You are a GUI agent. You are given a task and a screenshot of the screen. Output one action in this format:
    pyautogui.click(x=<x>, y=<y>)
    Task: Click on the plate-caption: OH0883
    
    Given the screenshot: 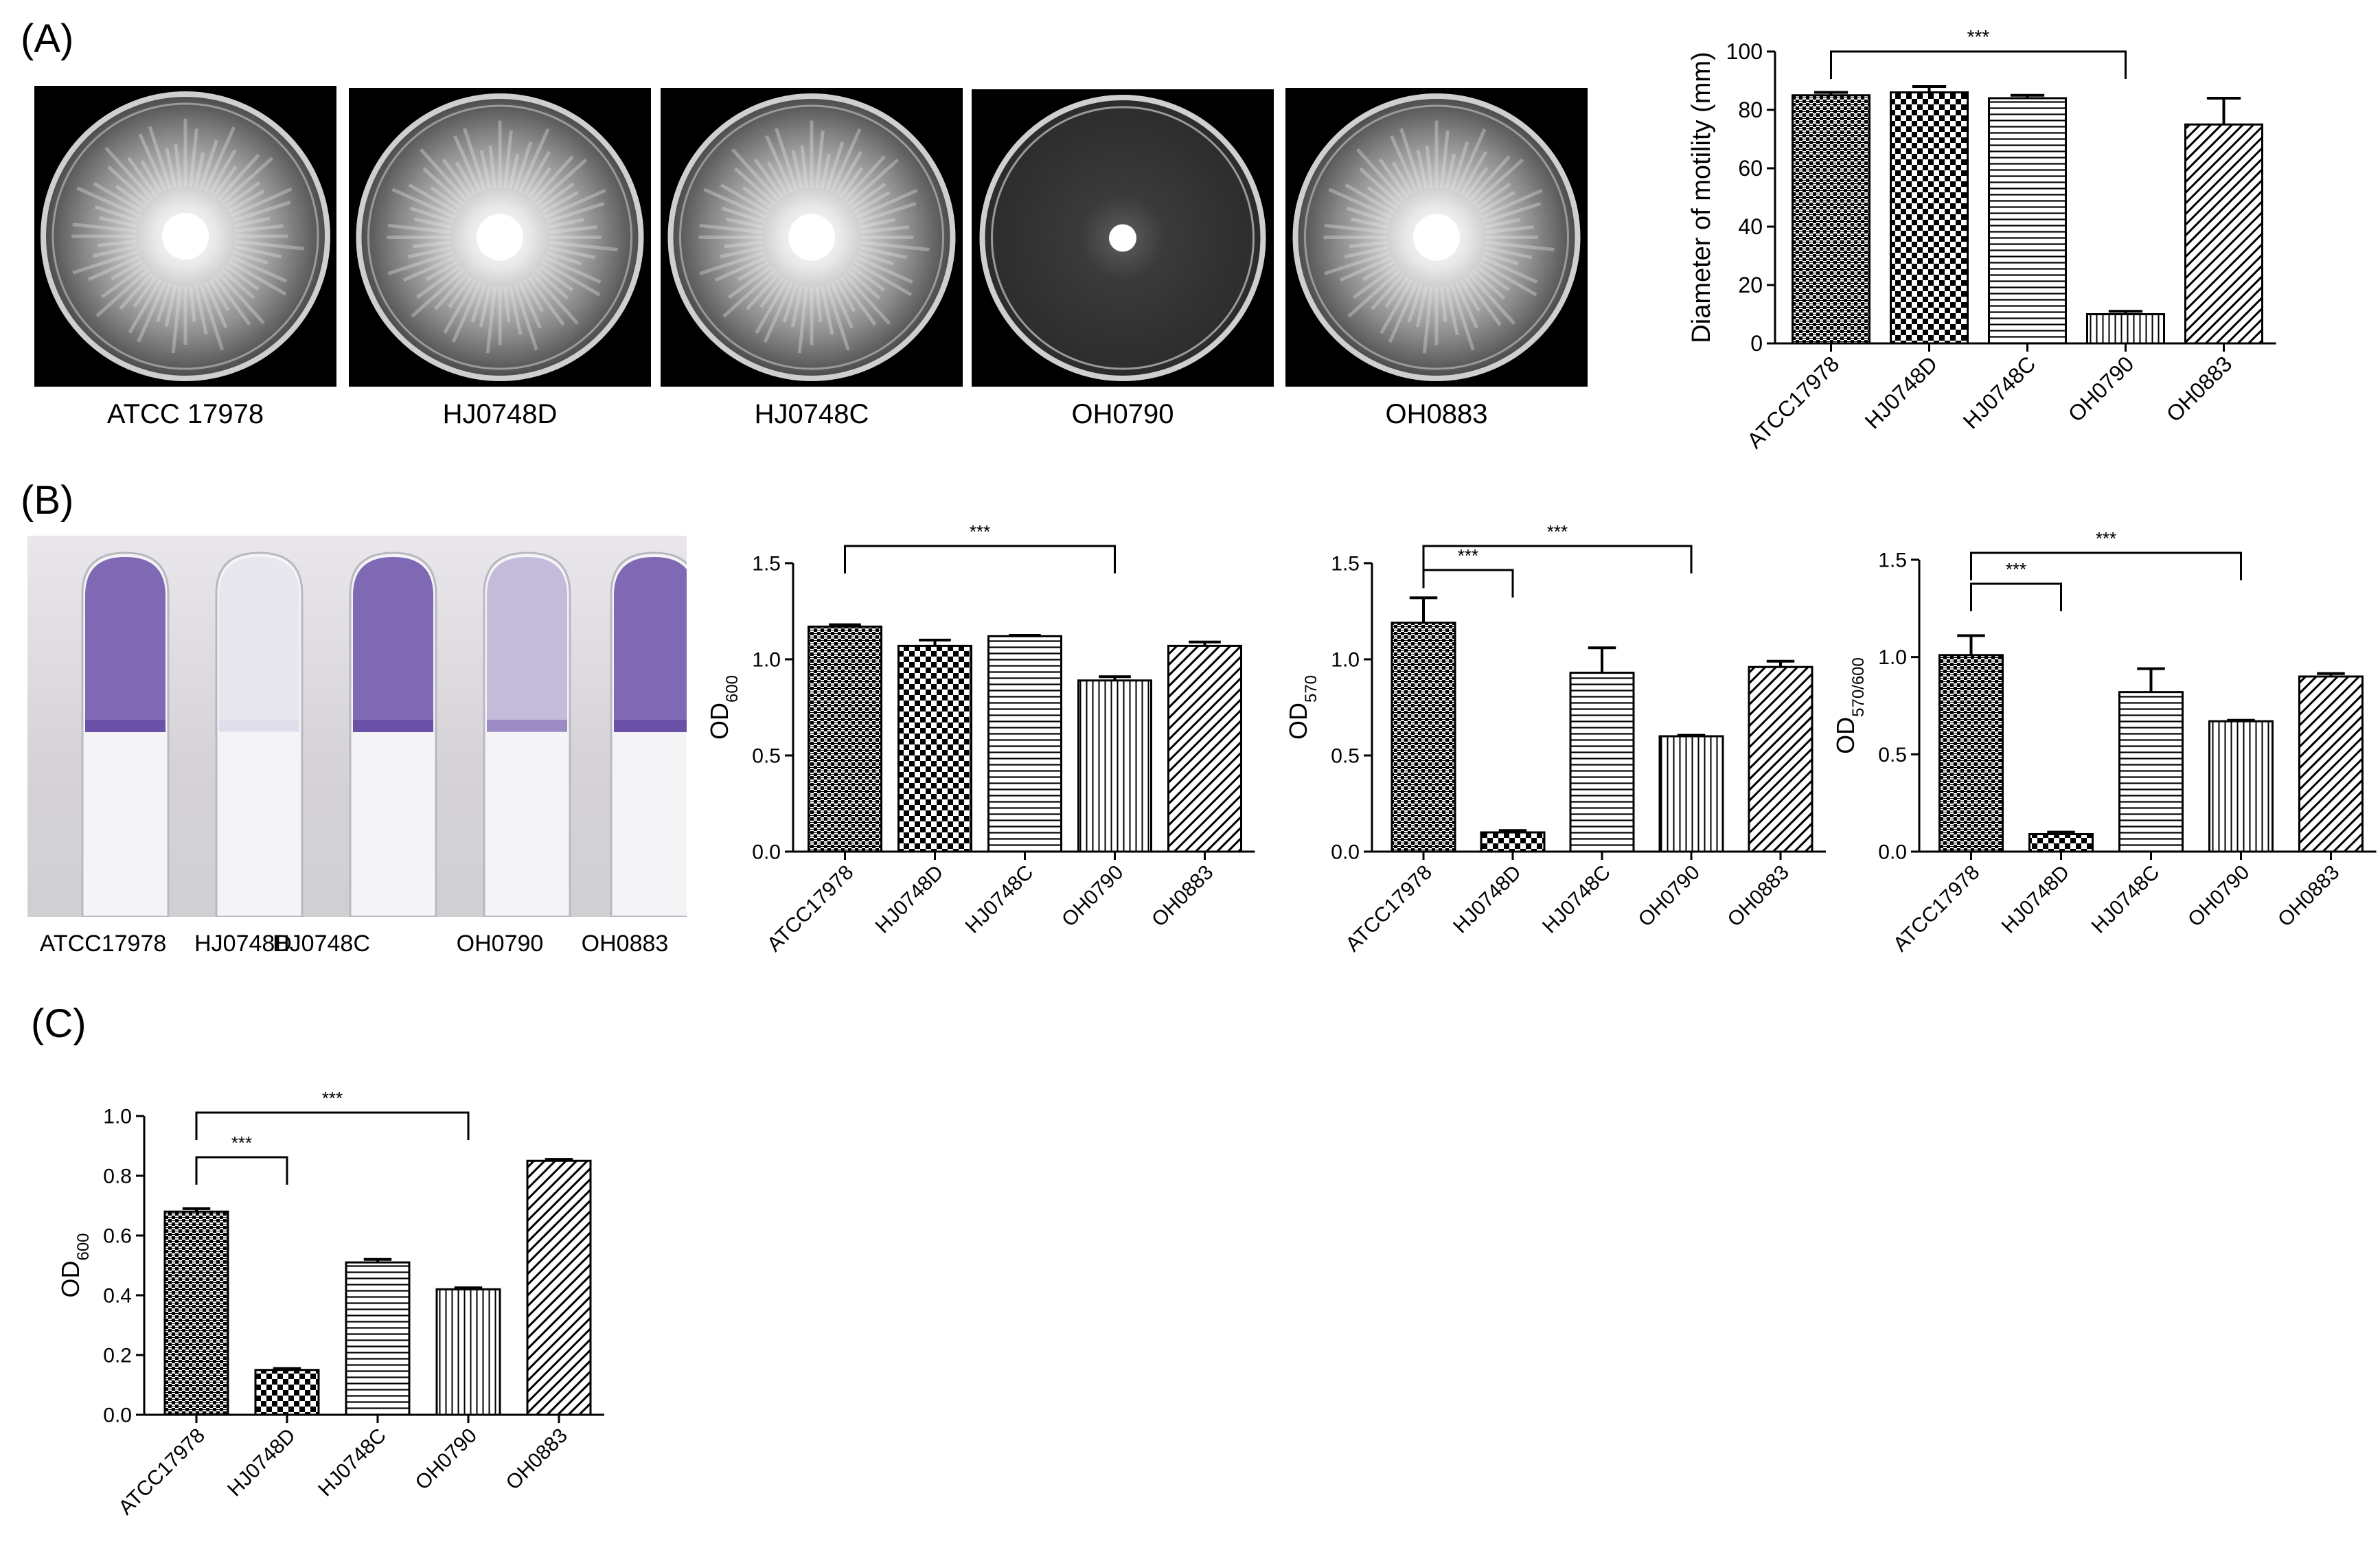 What is the action you would take?
    pyautogui.click(x=1436, y=414)
    